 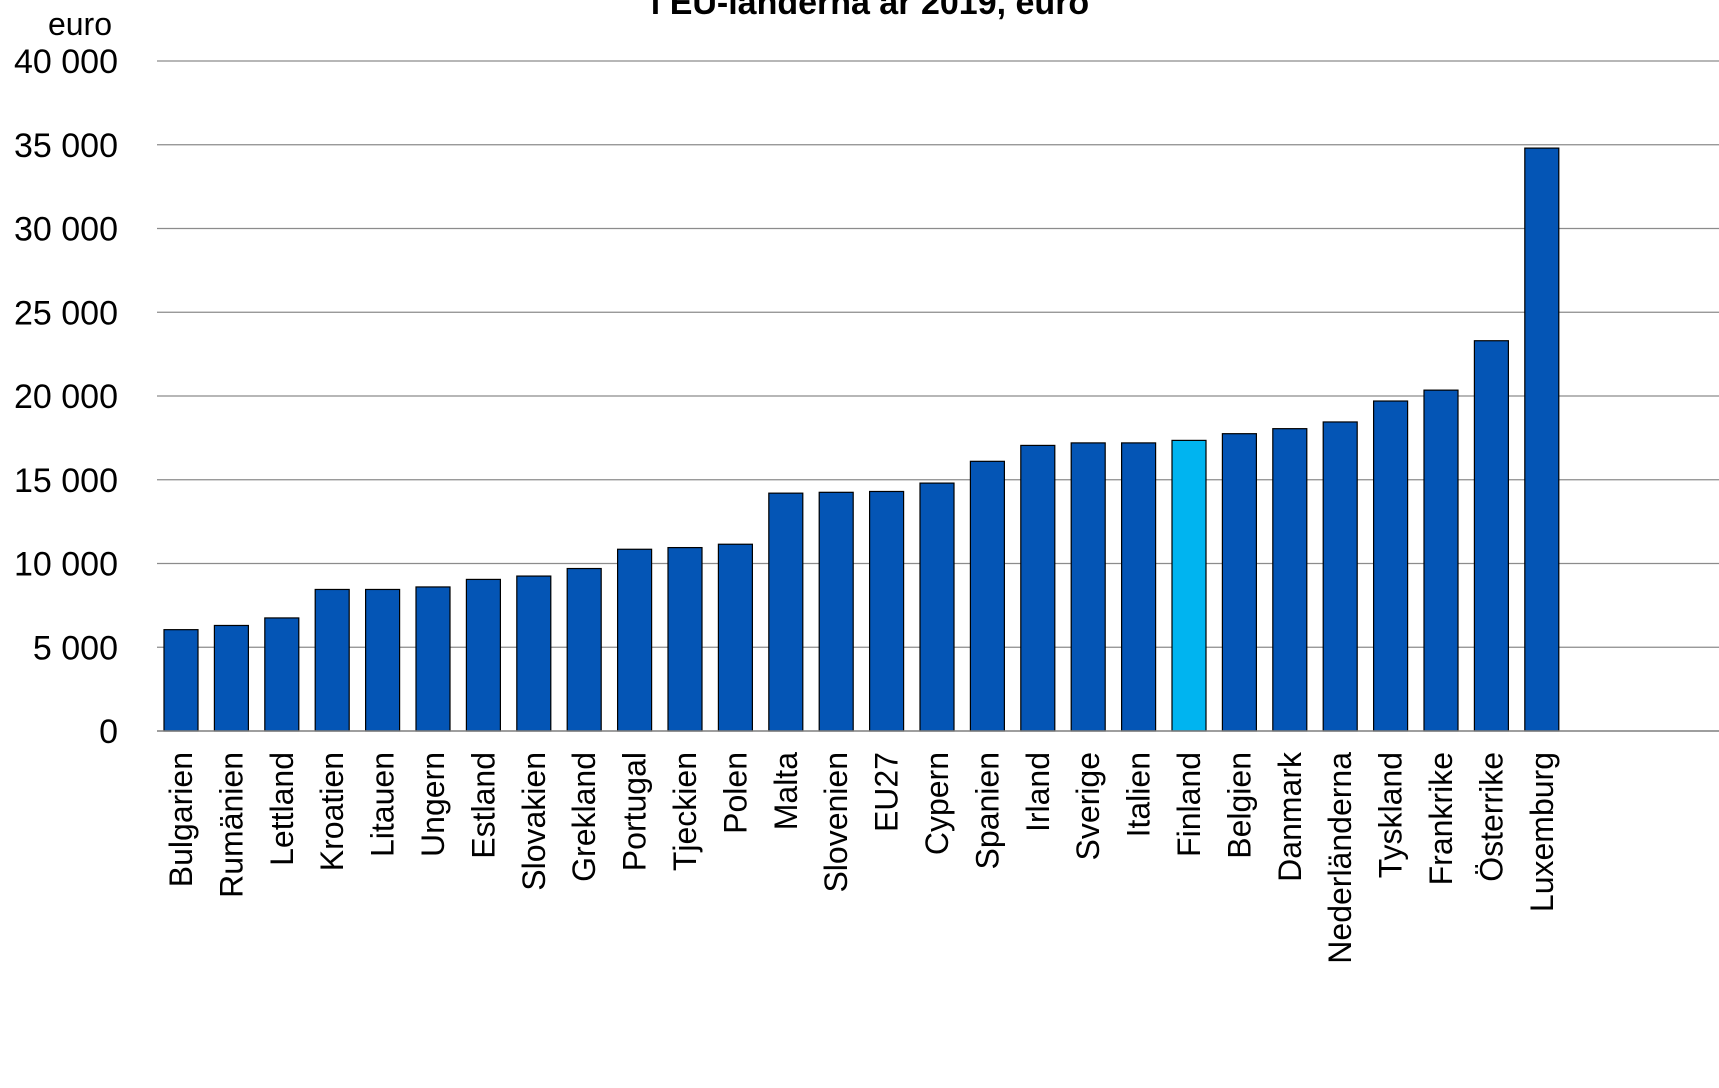 What do you see at coordinates (1491, 536) in the screenshot?
I see `bar-österrike` at bounding box center [1491, 536].